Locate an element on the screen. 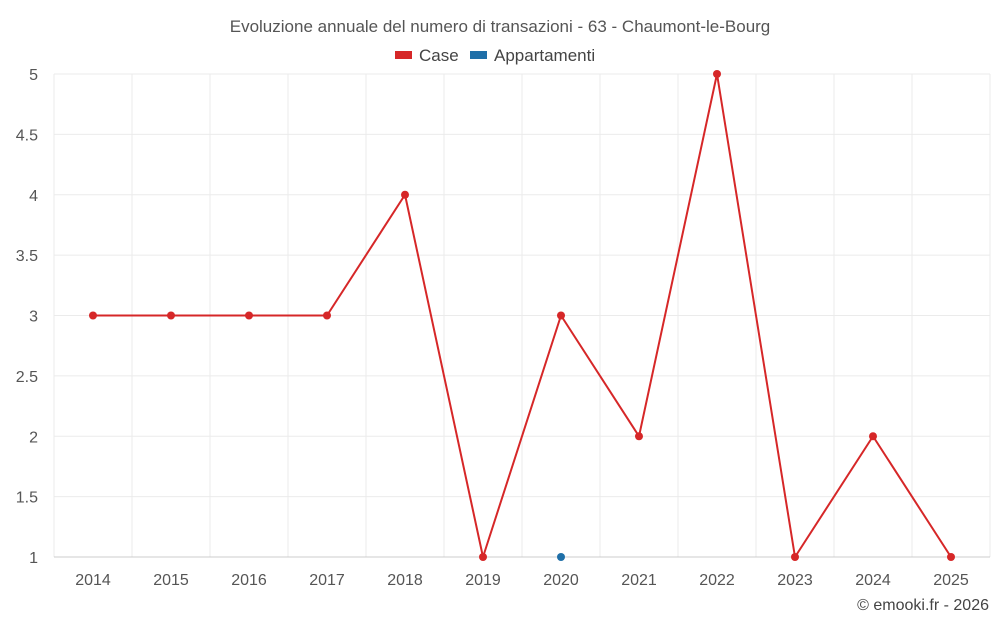  data-point-case-2022 is located at coordinates (717, 74).